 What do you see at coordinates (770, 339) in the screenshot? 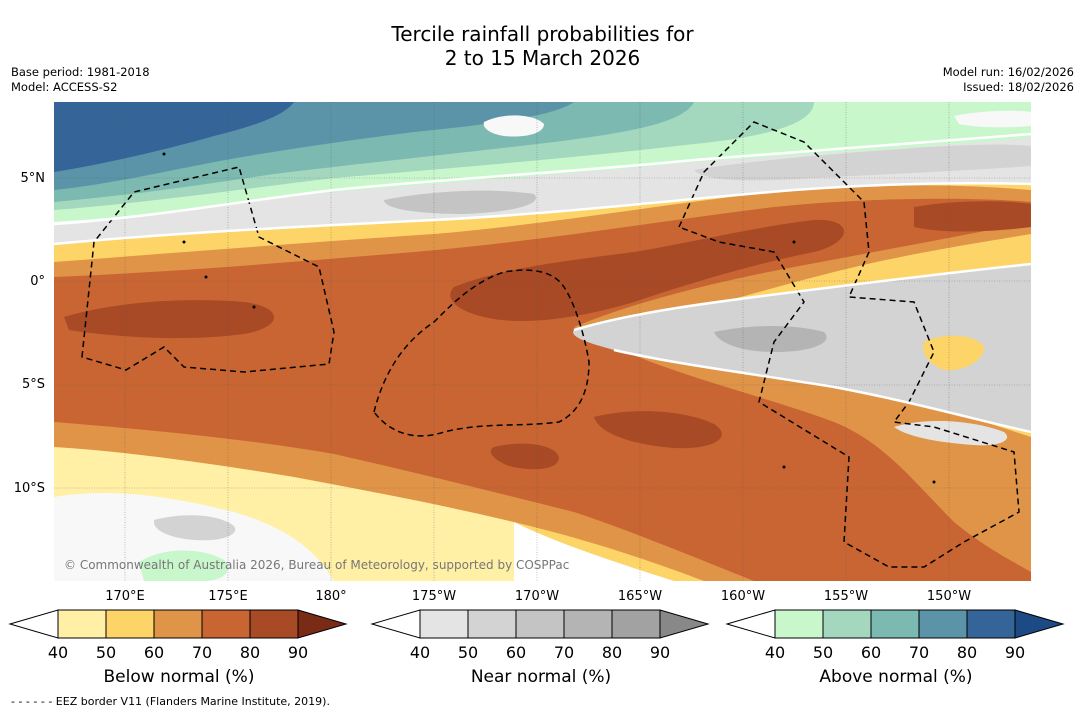
I see `region-grey-east-dark` at bounding box center [770, 339].